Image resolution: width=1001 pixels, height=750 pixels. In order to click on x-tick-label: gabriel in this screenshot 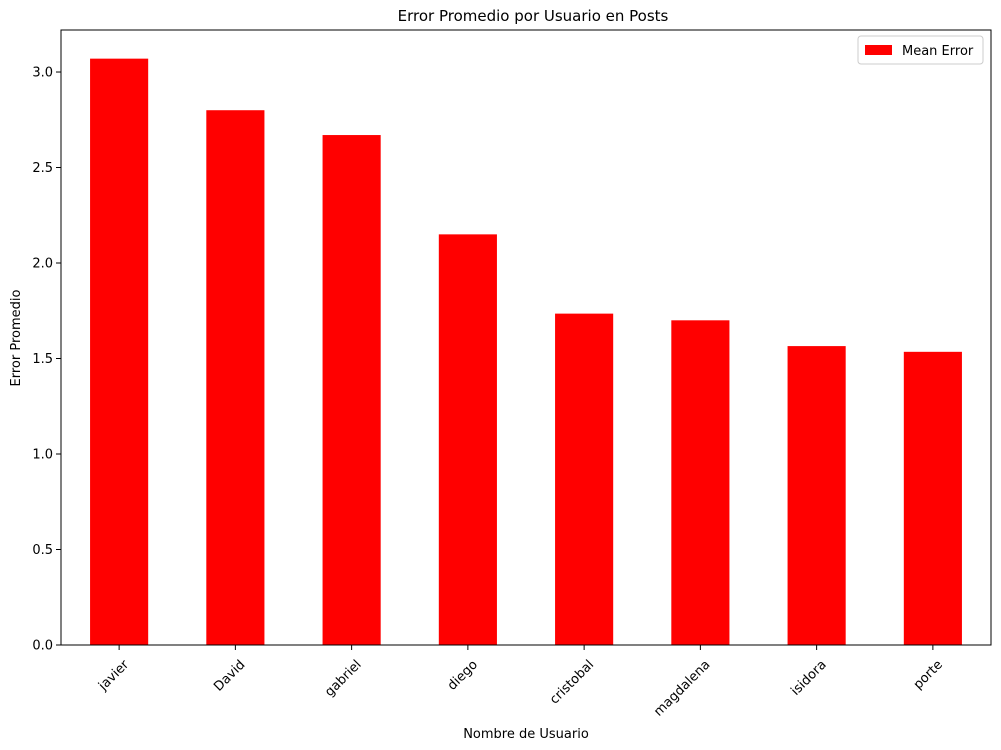, I will do `click(343, 678)`.